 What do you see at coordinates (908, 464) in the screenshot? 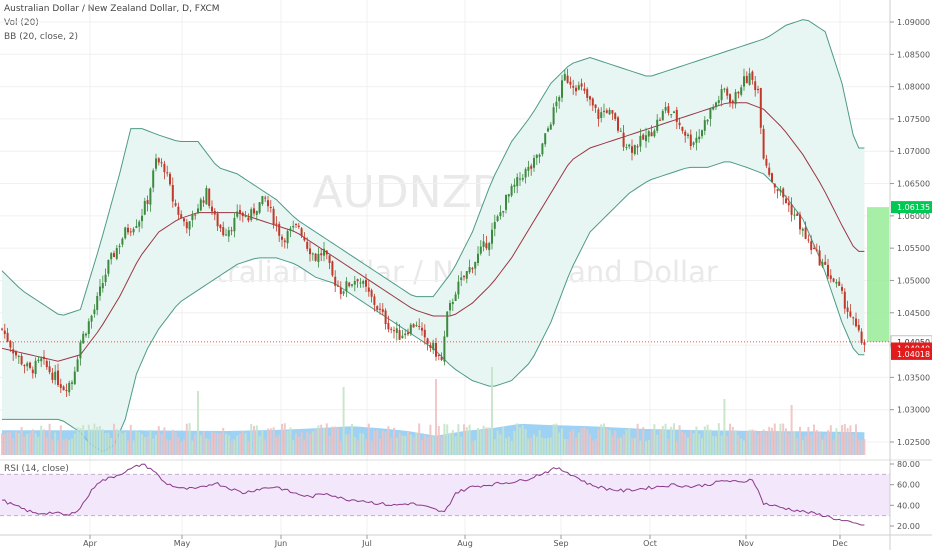
I see `rsi-tick-label: 80.00` at bounding box center [908, 464].